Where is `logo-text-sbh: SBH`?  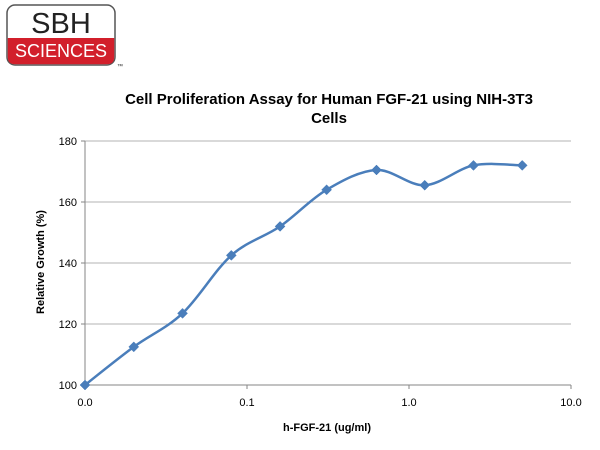
logo-text-sbh: SBH is located at coordinates (61, 24).